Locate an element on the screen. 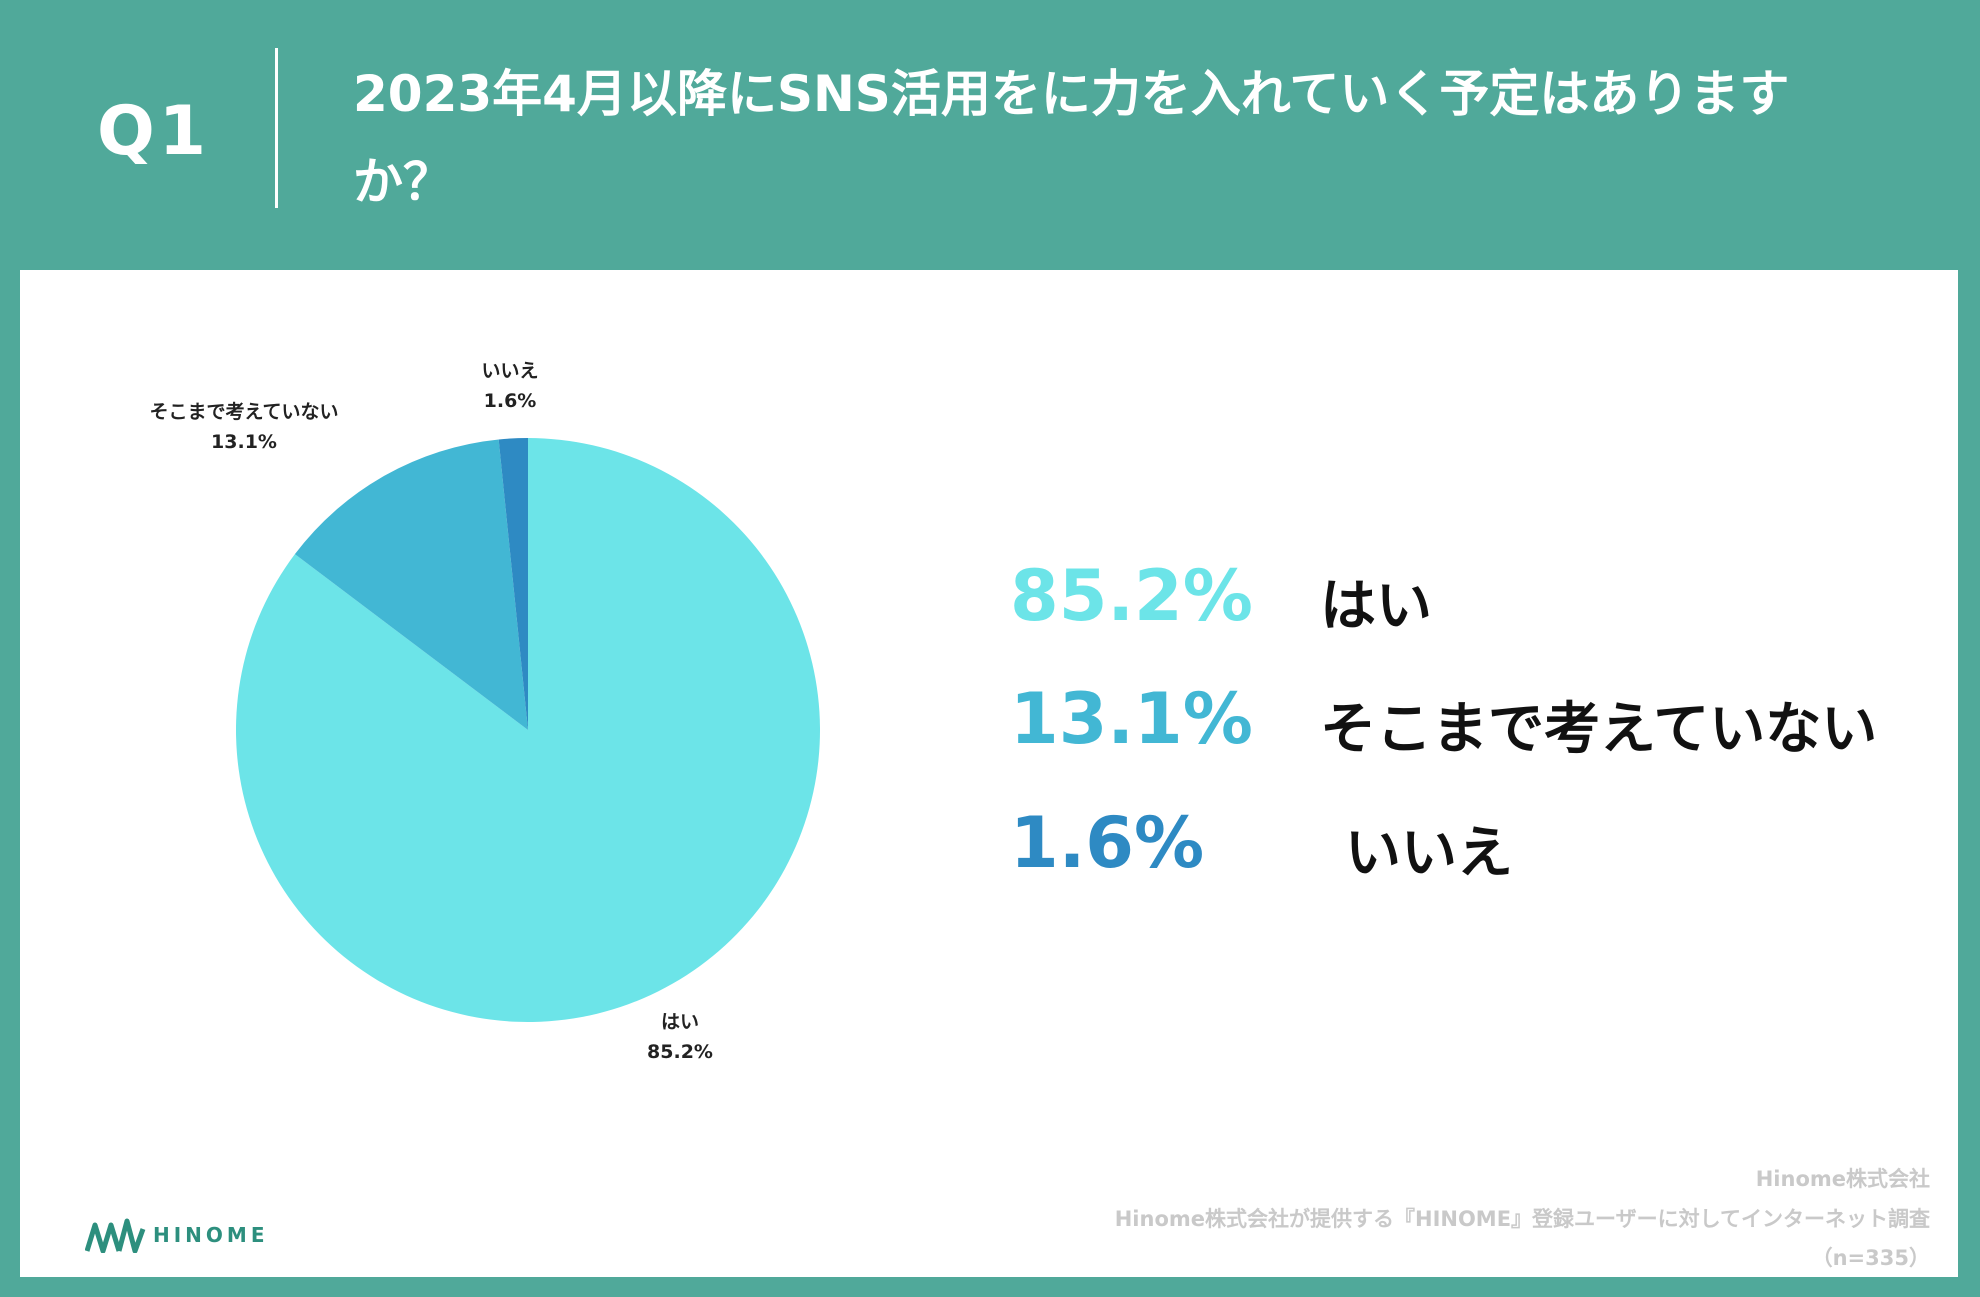 This screenshot has width=1980, height=1297. footer-sample: （n=335） is located at coordinates (1870, 1258).